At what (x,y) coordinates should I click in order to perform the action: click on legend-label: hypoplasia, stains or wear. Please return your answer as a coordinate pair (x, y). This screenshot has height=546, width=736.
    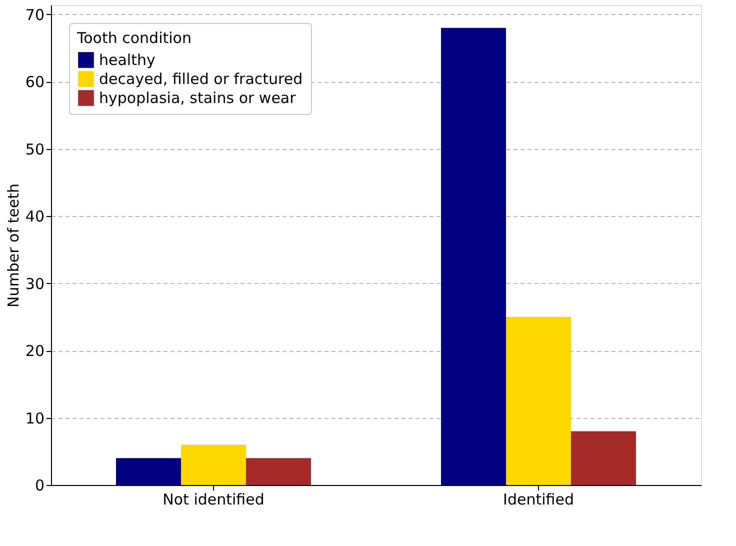
    Looking at the image, I should click on (198, 98).